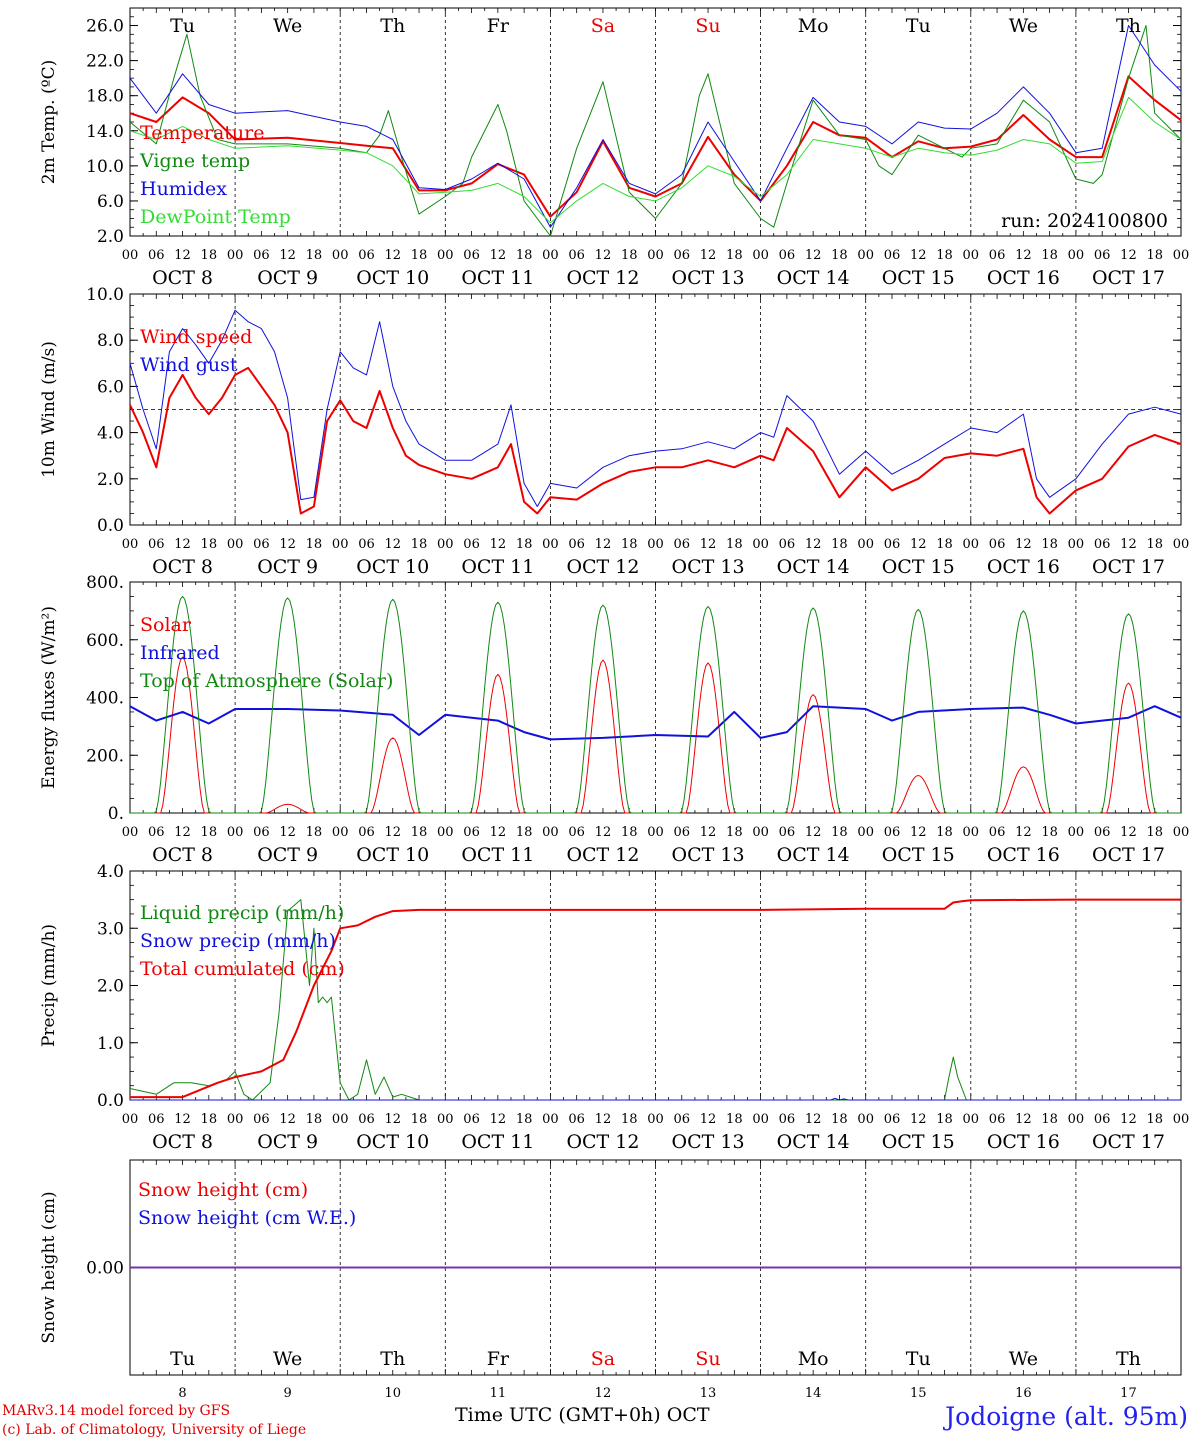 This screenshot has height=1440, width=1194. Describe the element at coordinates (1084, 221) in the screenshot. I see `run-label: run: 2024100800` at that location.